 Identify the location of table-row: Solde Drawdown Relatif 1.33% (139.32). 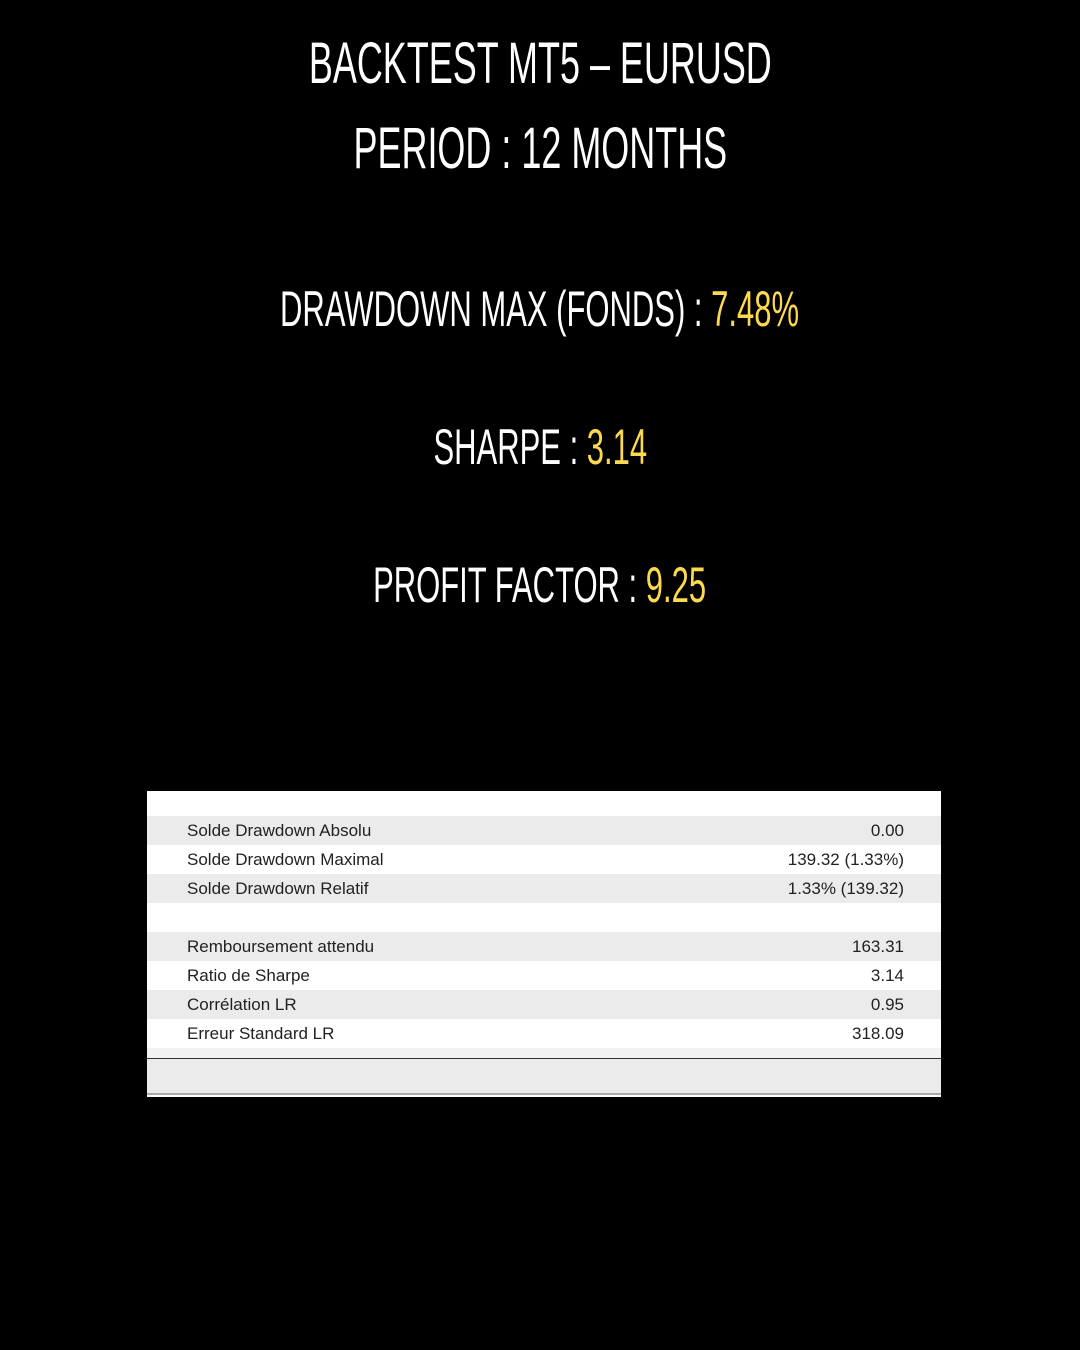
(544, 888).